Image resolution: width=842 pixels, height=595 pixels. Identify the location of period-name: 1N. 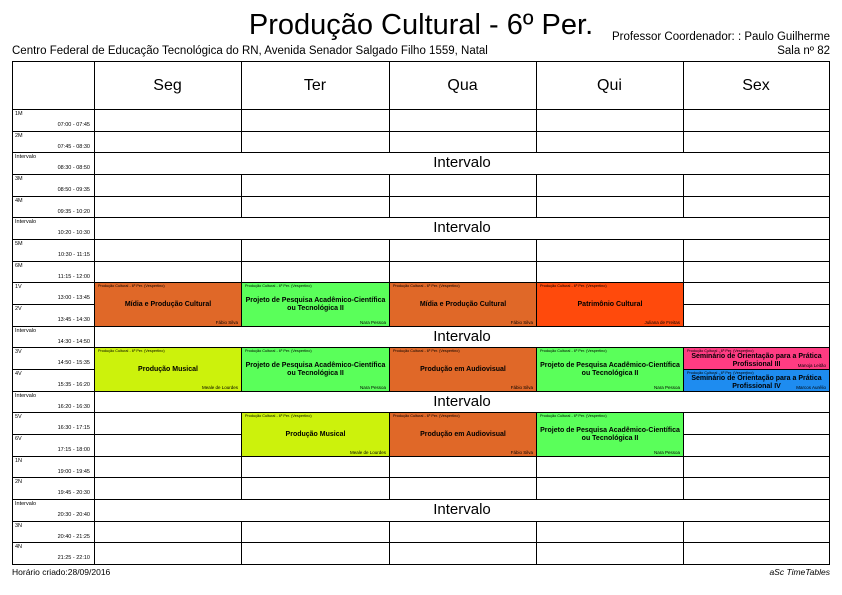
(19, 460).